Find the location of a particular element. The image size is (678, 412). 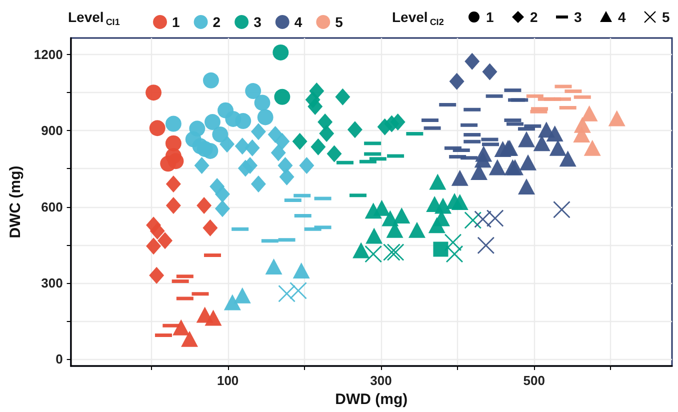

text: 1 is located at coordinates (490, 17).